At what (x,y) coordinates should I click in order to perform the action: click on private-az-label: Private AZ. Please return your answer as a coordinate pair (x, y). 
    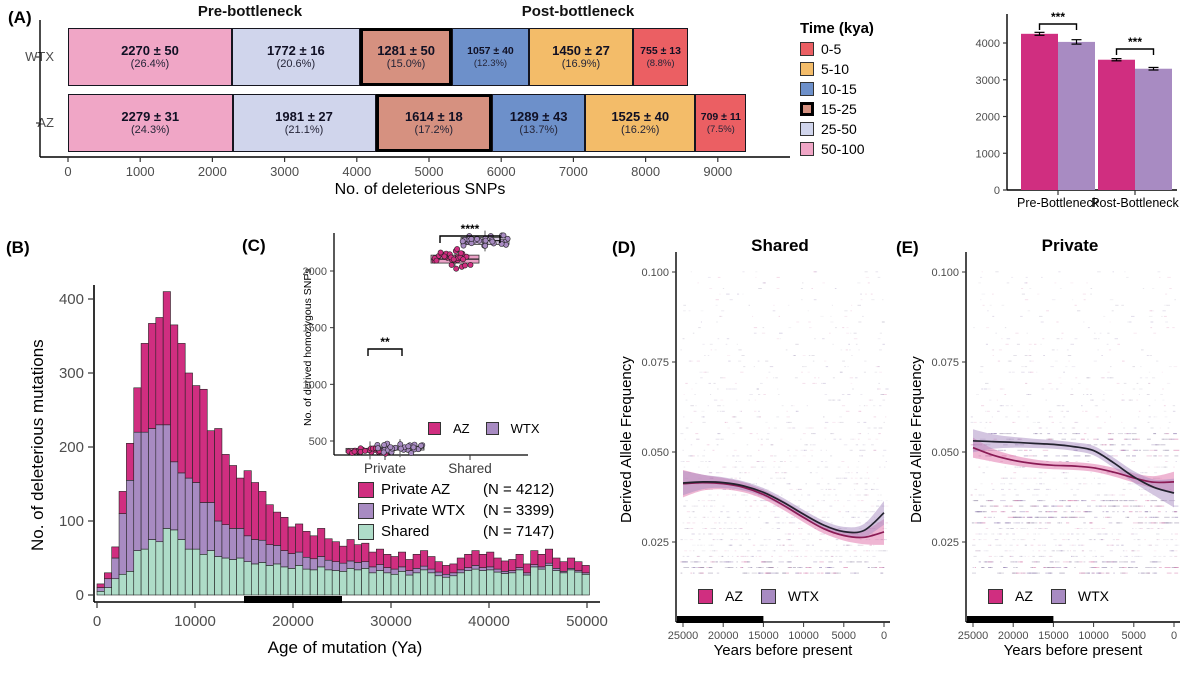
    Looking at the image, I should click on (416, 489).